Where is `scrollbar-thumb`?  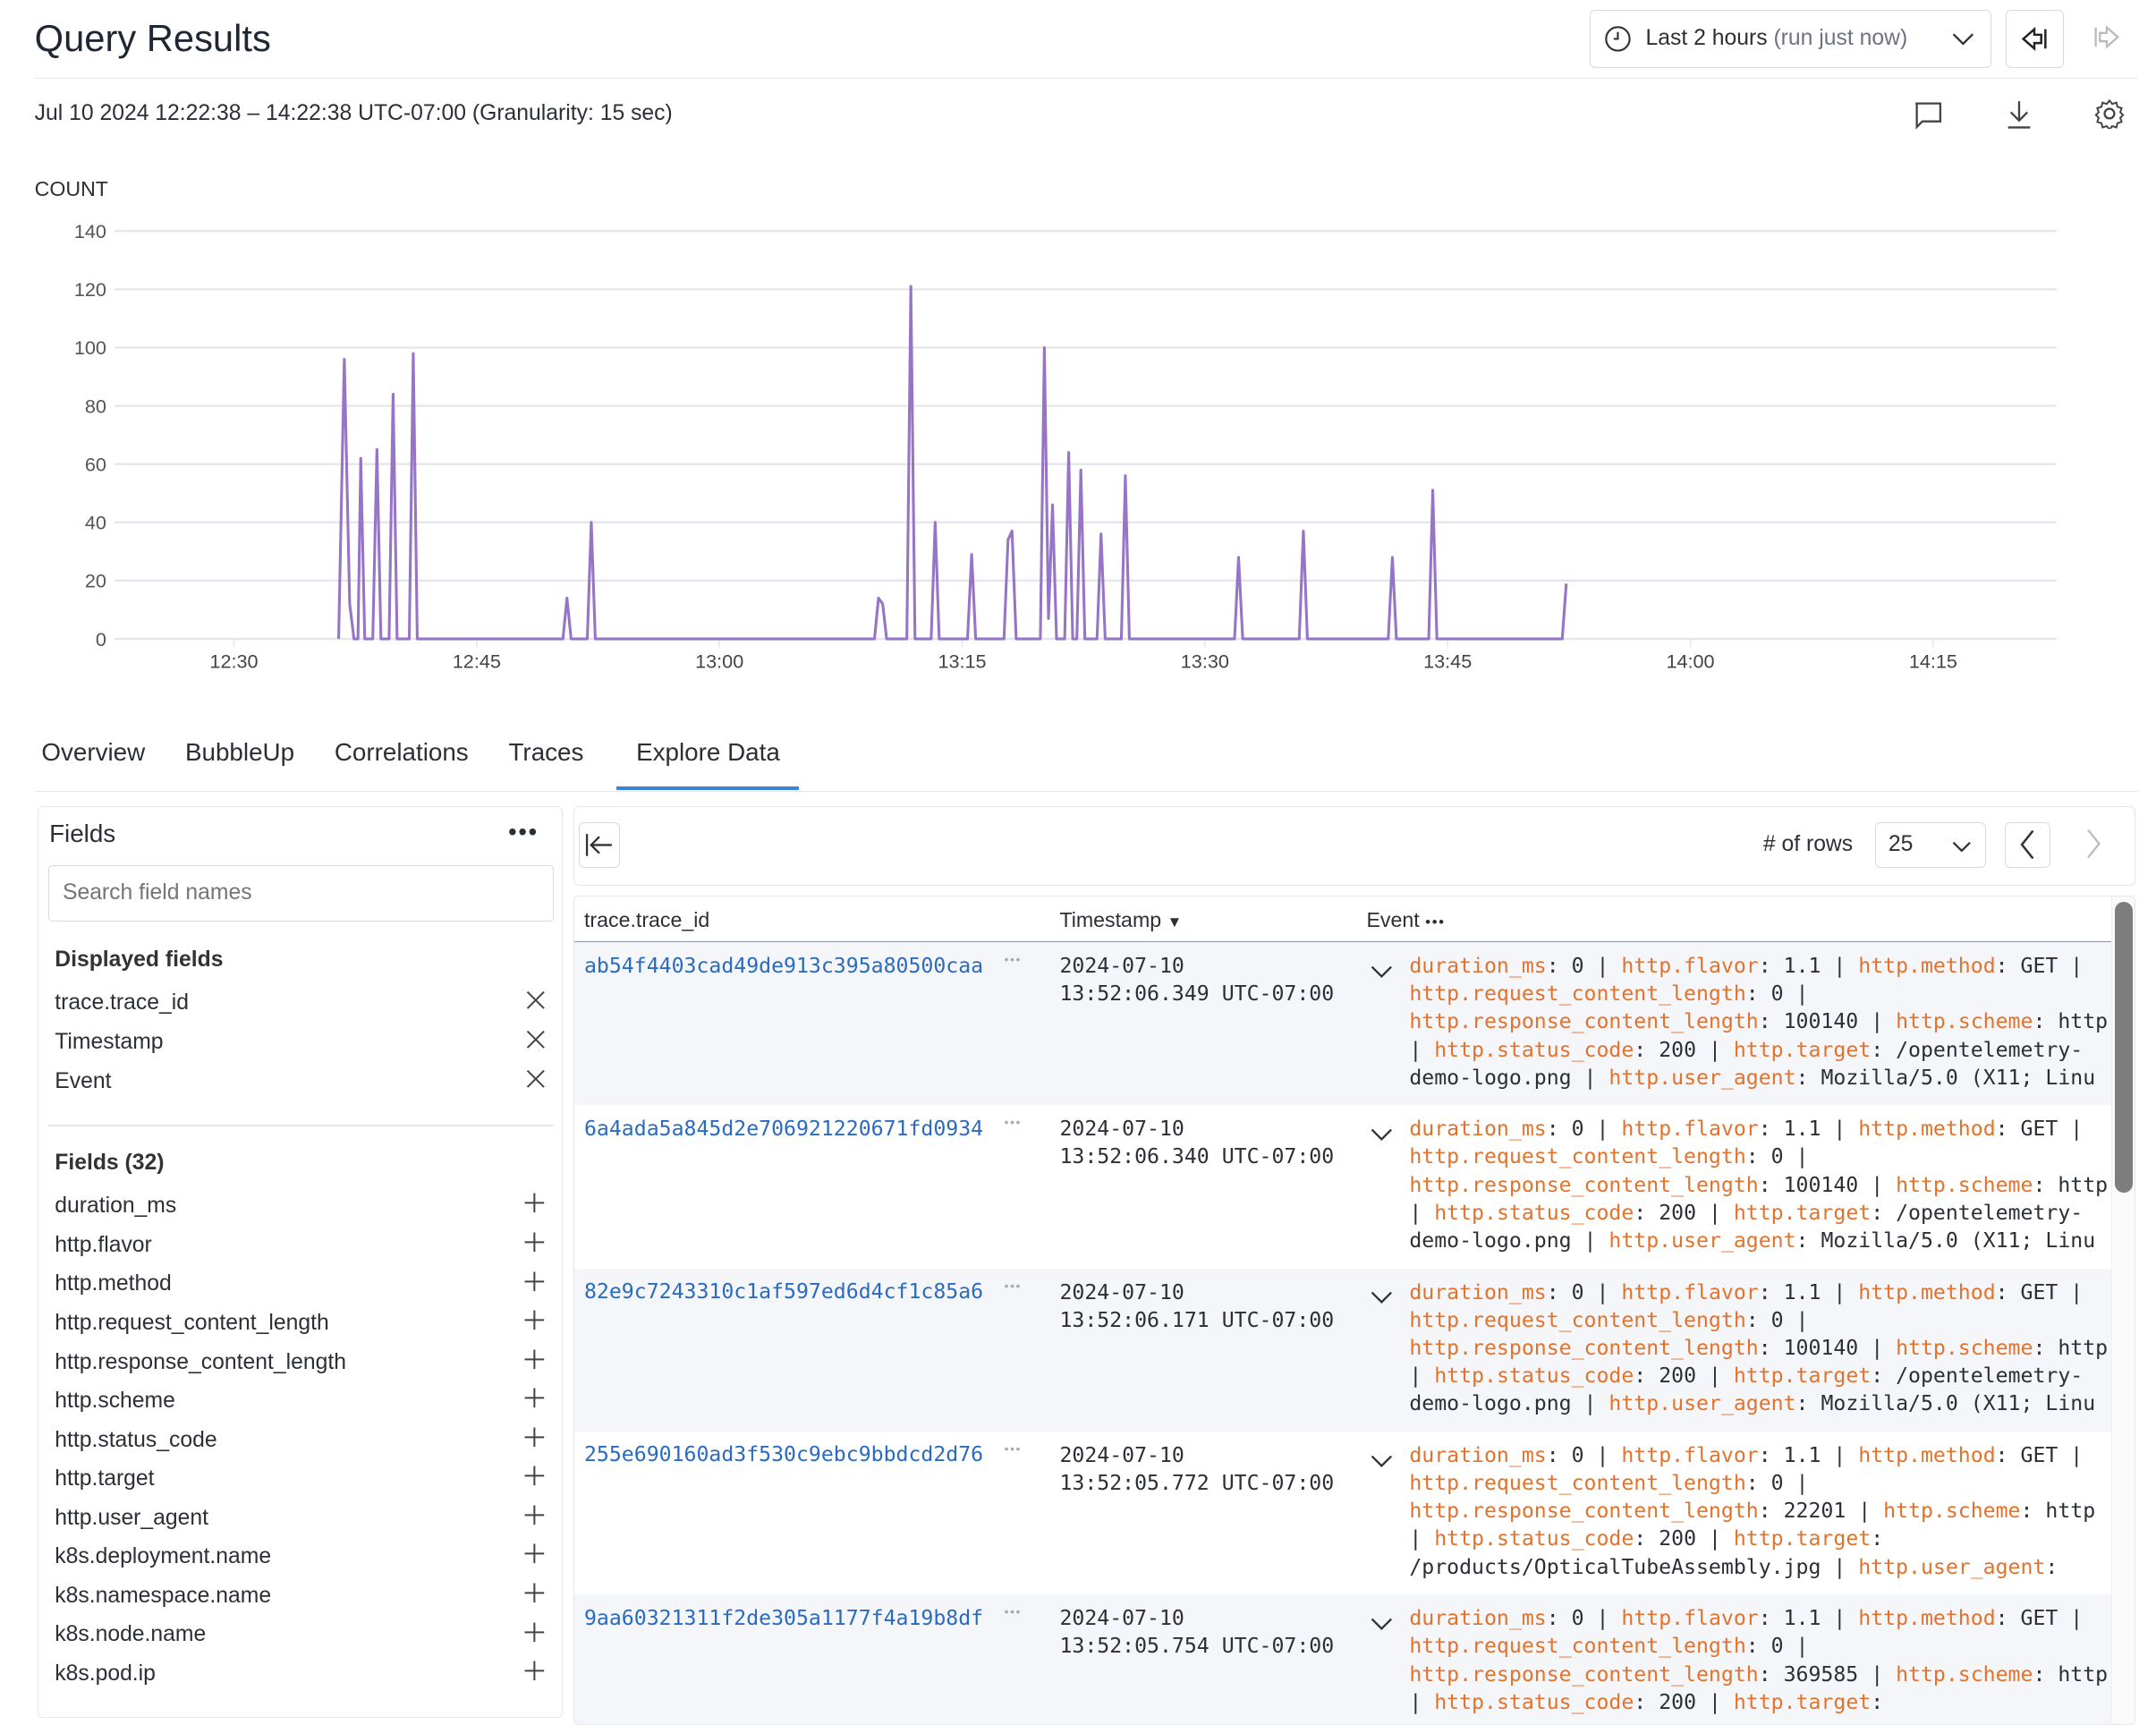 scrollbar-thumb is located at coordinates (2124, 1047).